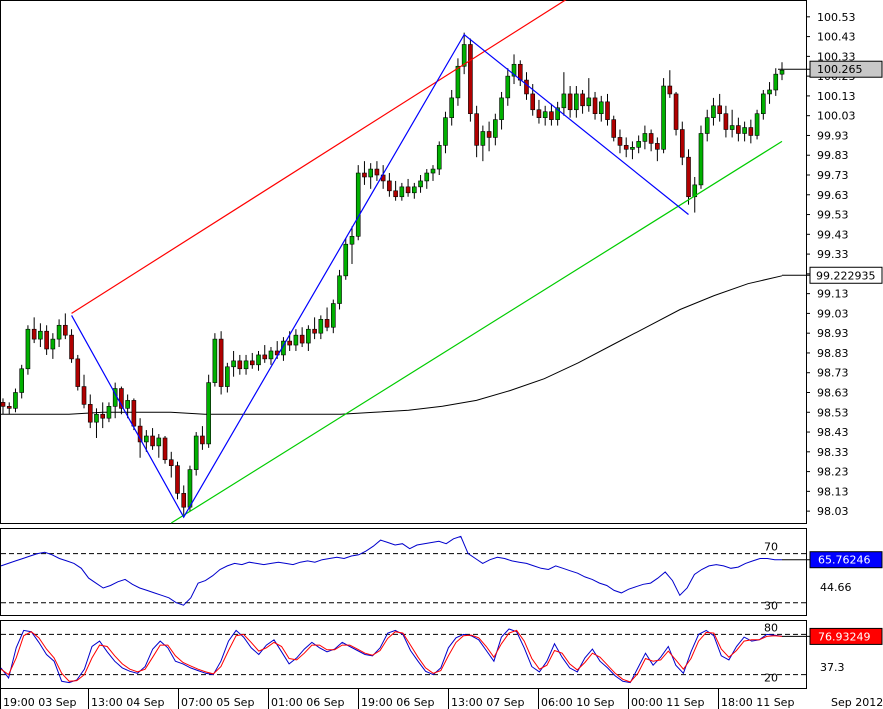 The image size is (883, 709). I want to click on time-tick-label: 18:00 11 Sep, so click(757, 702).